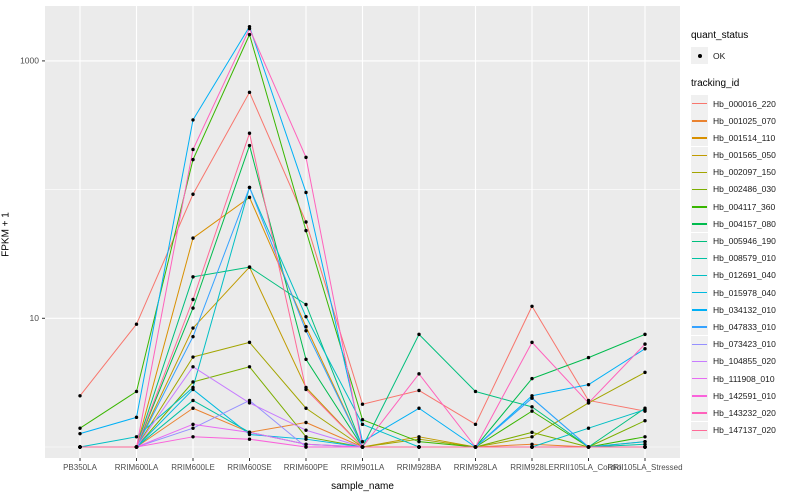 This screenshot has height=500, width=800. I want to click on x-axis-tick-label: RRIM928LE, so click(532, 467).